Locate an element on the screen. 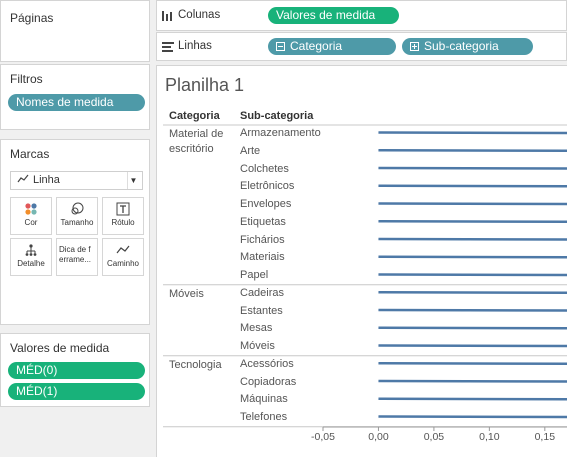  x-tick-label: 0,00 is located at coordinates (378, 437).